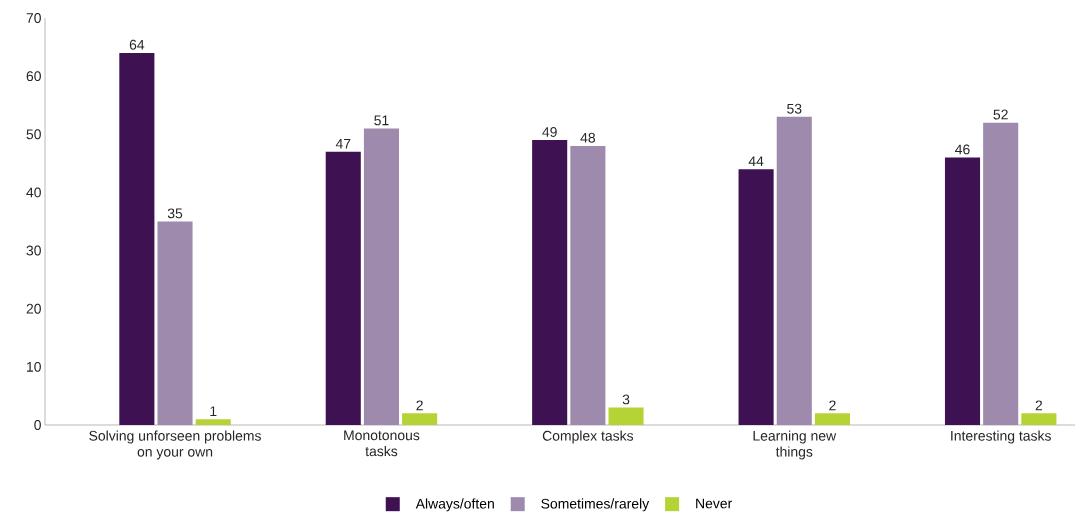 The image size is (1078, 526). I want to click on data-label: 1, so click(213, 411).